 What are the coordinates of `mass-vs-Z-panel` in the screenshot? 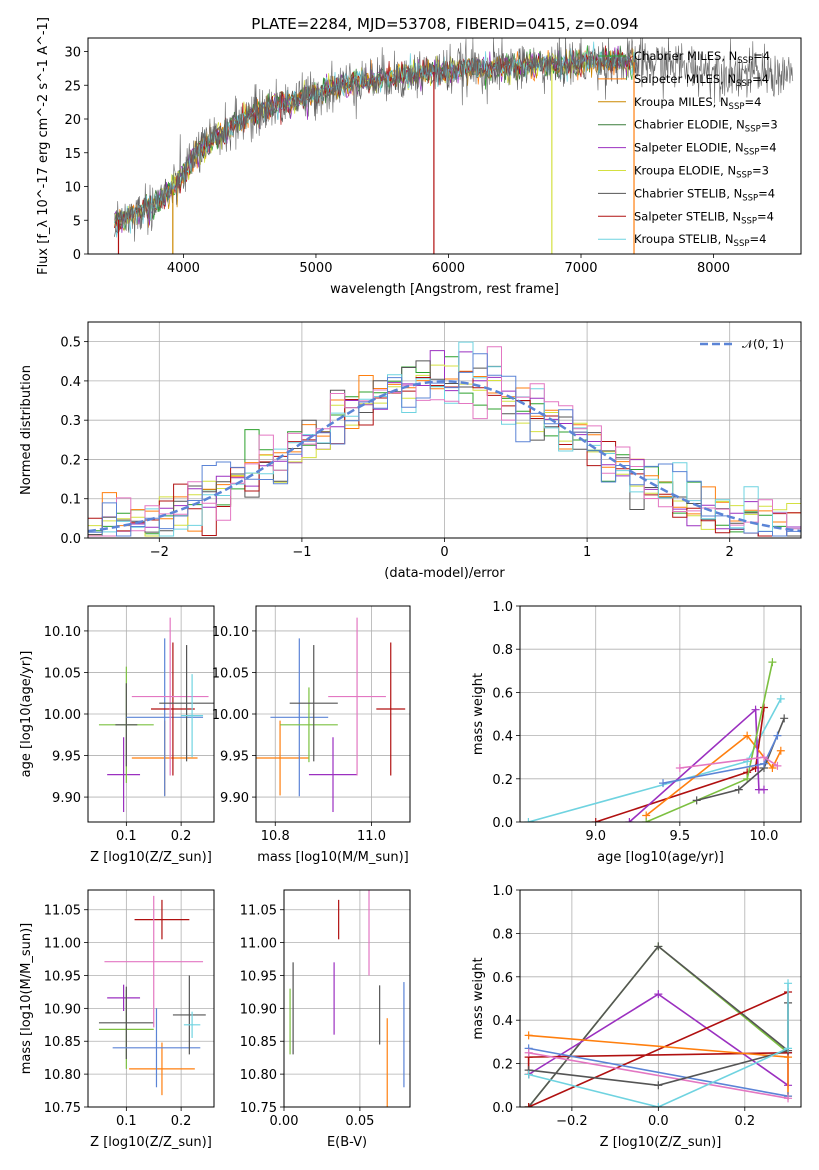 It's located at (149, 1000).